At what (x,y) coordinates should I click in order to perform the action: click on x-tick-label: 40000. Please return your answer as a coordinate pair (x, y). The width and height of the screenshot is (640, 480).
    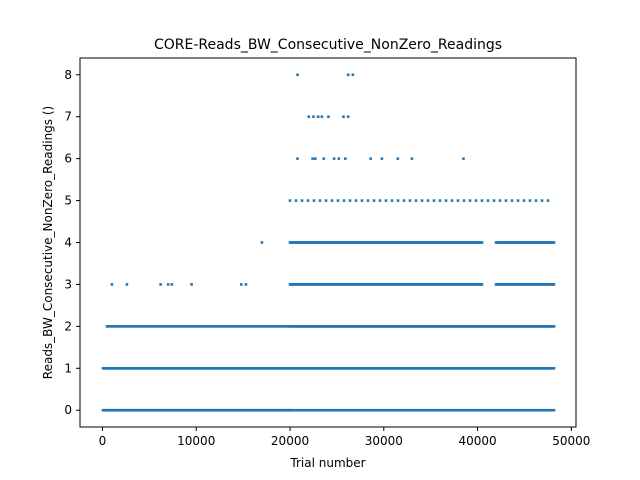
    Looking at the image, I should click on (477, 441).